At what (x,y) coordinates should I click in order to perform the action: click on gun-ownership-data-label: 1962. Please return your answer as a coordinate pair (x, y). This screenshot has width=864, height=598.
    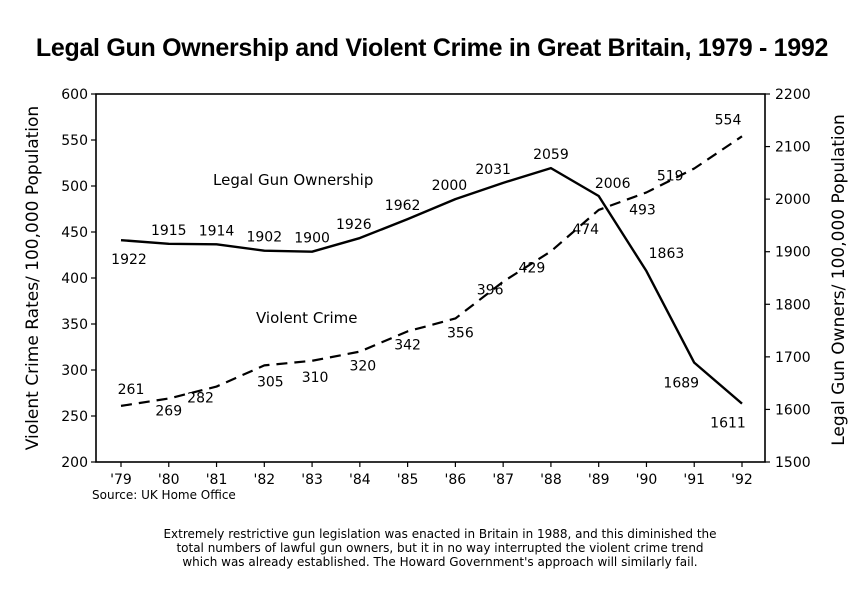
    Looking at the image, I should click on (403, 206).